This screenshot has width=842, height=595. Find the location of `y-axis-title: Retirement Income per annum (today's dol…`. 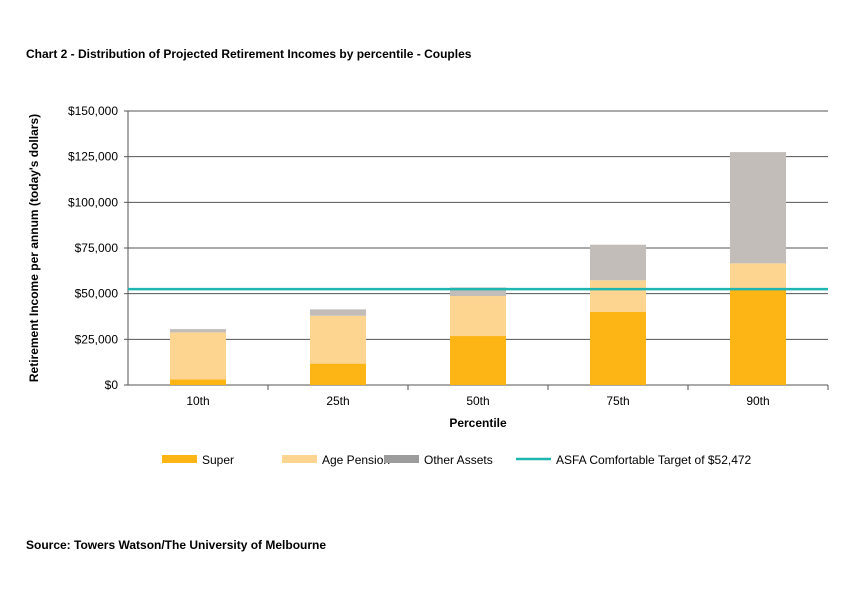

y-axis-title: Retirement Income per annum (today's dol… is located at coordinates (34, 248).